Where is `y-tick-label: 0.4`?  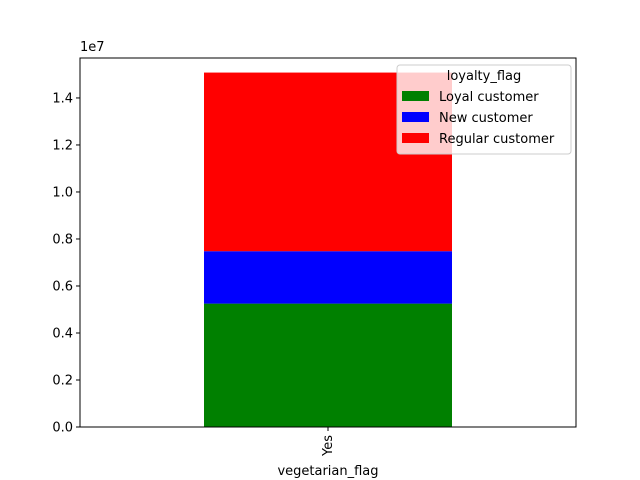 y-tick-label: 0.4 is located at coordinates (62, 333).